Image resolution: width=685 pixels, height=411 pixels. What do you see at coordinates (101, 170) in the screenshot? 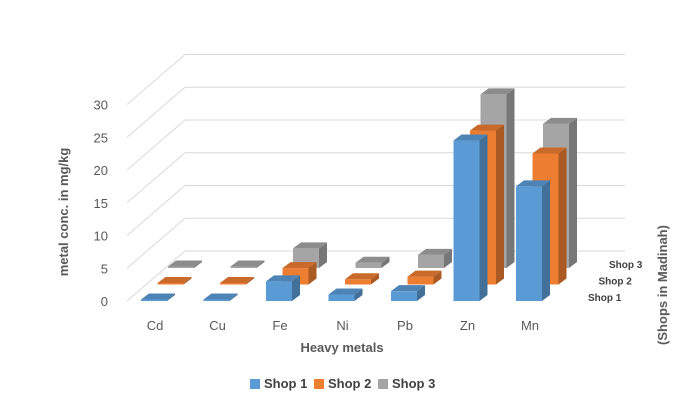
I see `y-tick-label: 20` at bounding box center [101, 170].